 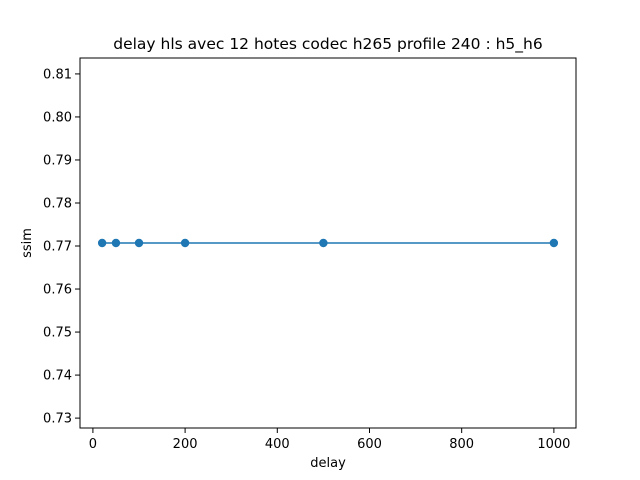 I want to click on y-tick-label: 0.74, so click(x=57, y=376).